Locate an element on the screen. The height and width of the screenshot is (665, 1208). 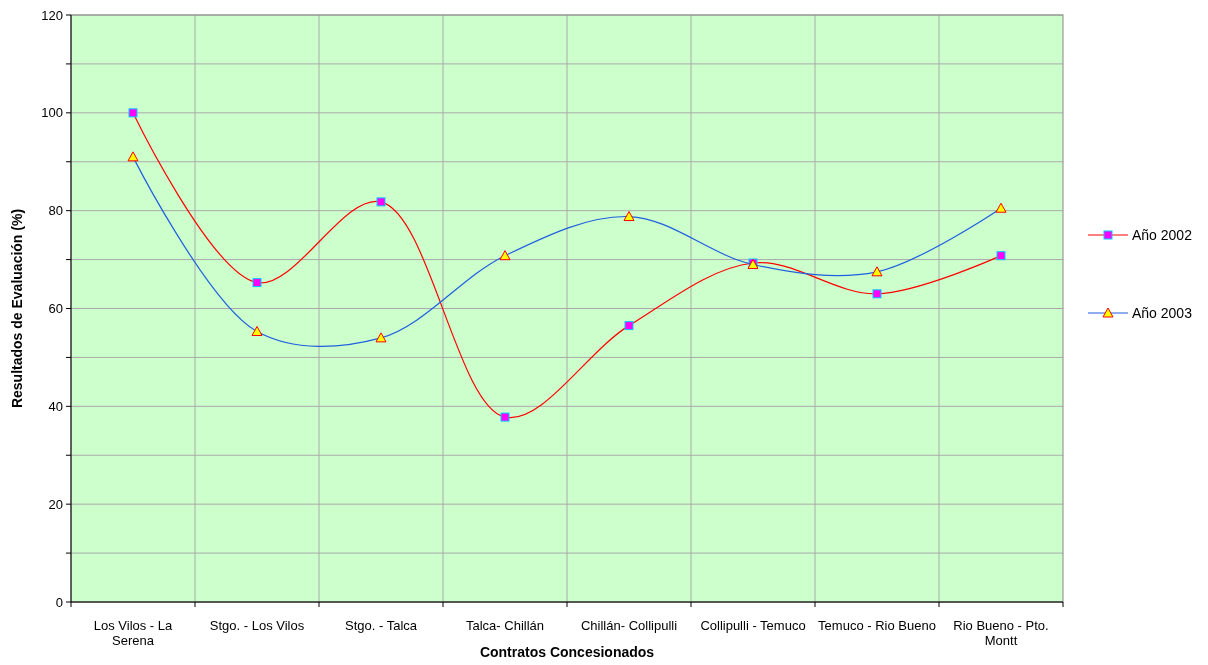
y-tick-label: 100 is located at coordinates (52, 113).